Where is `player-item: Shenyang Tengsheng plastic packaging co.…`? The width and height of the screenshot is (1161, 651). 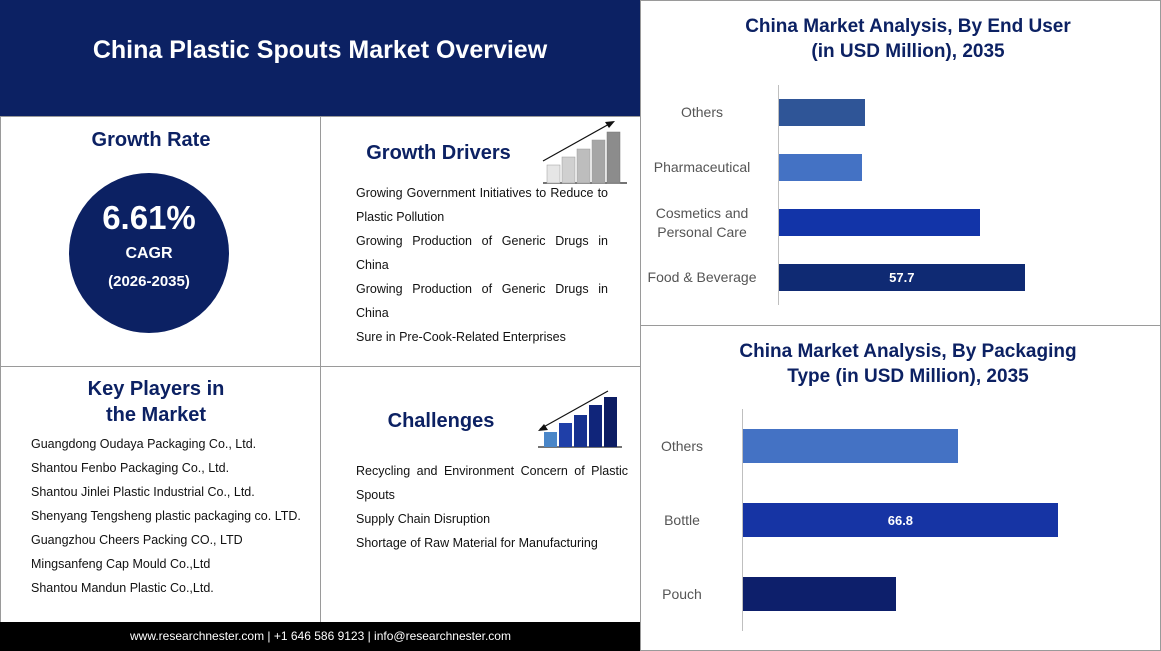
player-item: Shenyang Tengsheng plastic packaging co.… is located at coordinates (166, 516).